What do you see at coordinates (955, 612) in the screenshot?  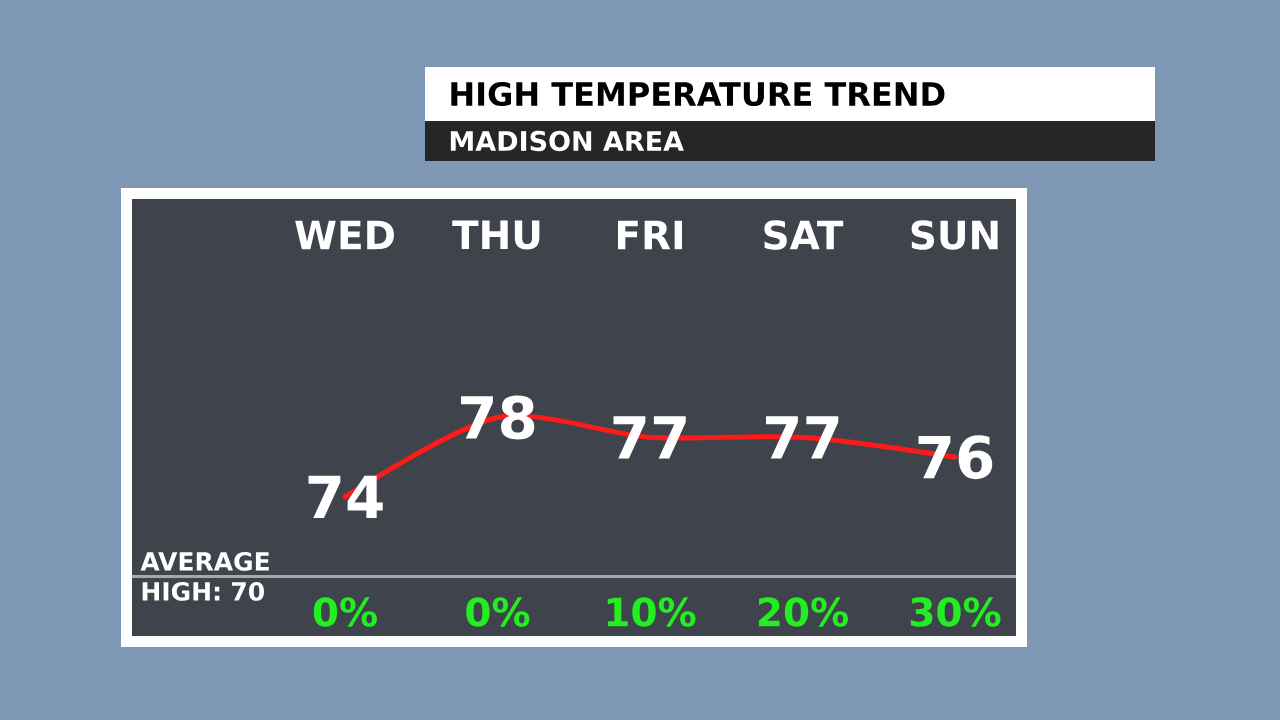 I see `annotation: 30%` at bounding box center [955, 612].